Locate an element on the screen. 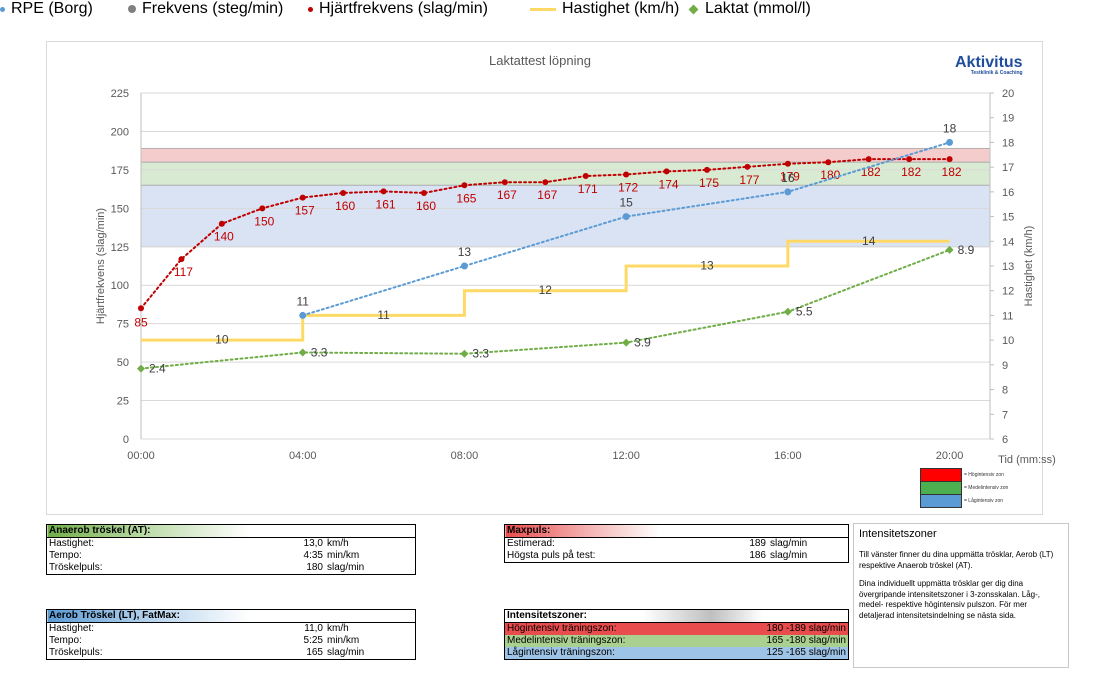 Image resolution: width=1102 pixels, height=693 pixels. table-row: Tempo: 4:35 min/km is located at coordinates (231, 556).